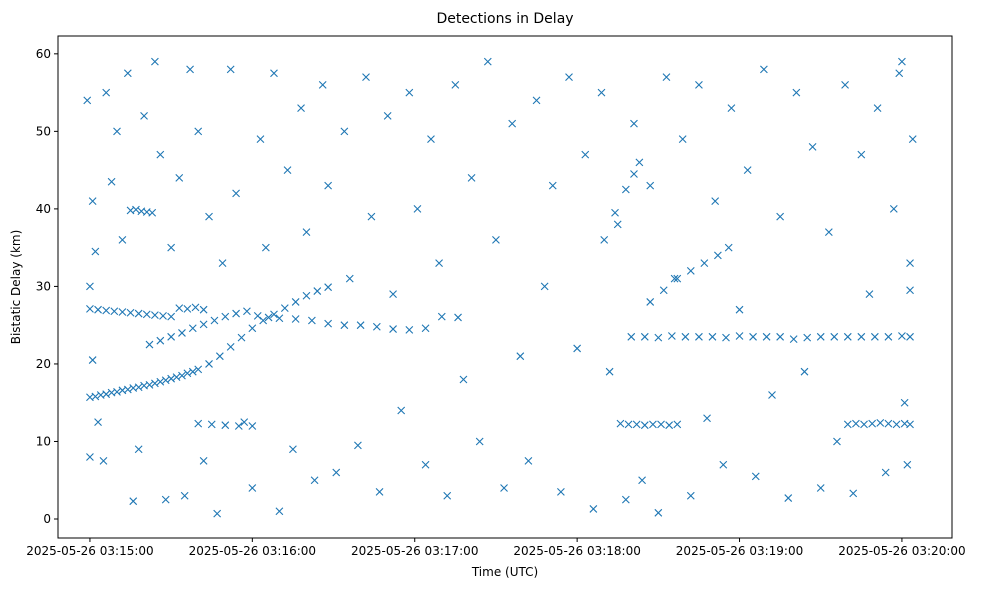 Image resolution: width=982 pixels, height=590 pixels. I want to click on y-tick-label: 60, so click(43, 54).